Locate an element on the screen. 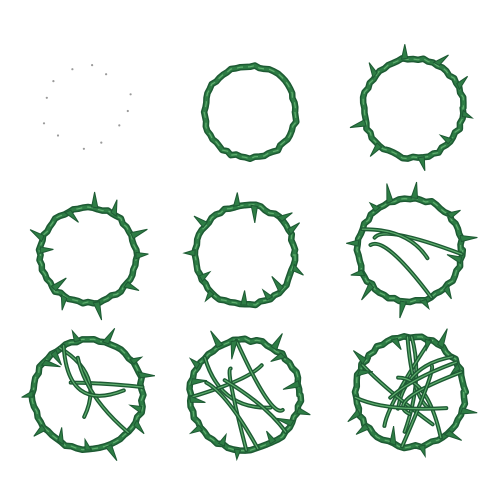  frame-2-vine-ring-icon is located at coordinates (250, 112).